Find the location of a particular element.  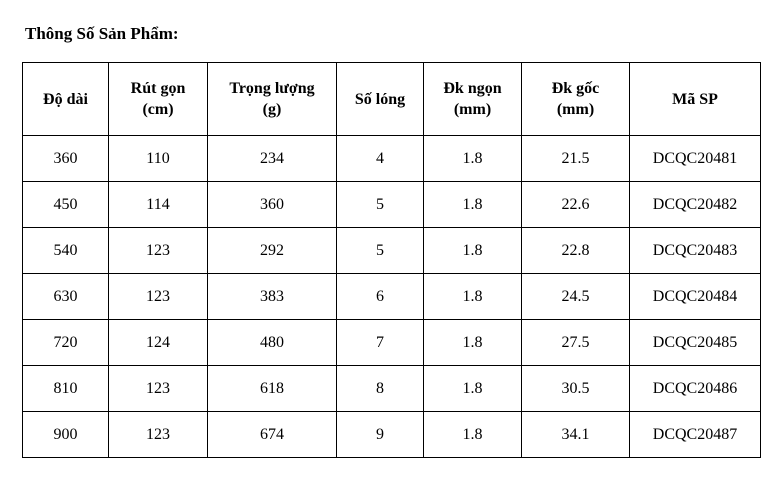

header-sections: Số lóng is located at coordinates (380, 99).